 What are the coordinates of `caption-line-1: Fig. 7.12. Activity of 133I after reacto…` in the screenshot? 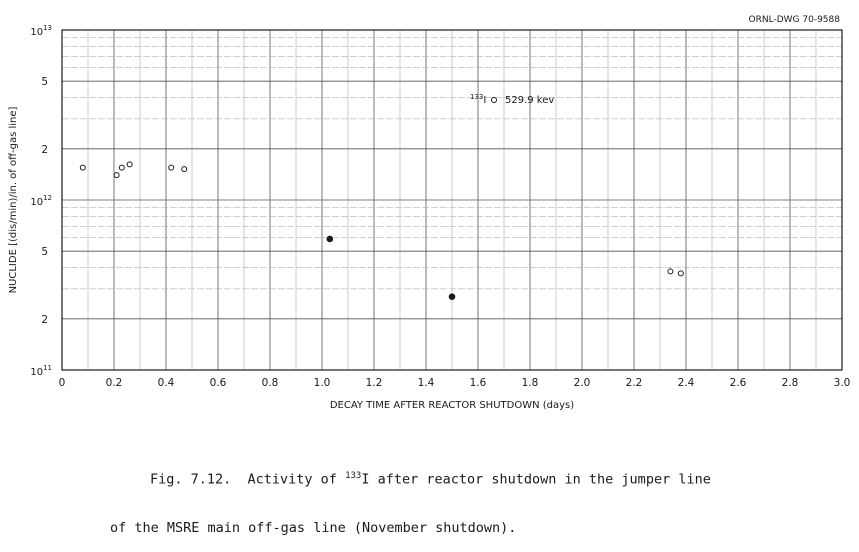 It's located at (429, 478).